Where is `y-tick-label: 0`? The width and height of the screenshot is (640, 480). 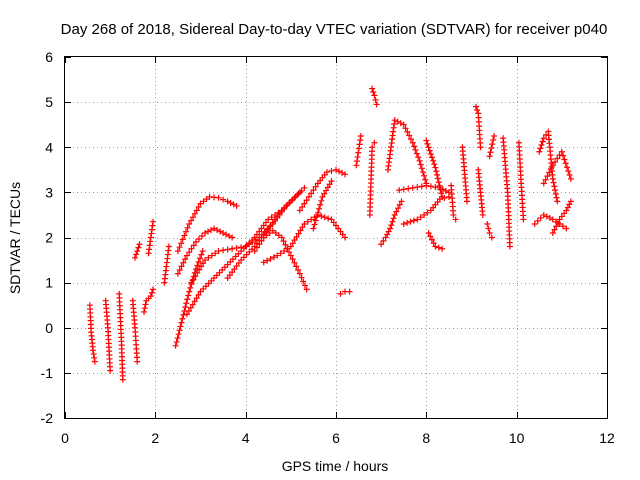 y-tick-label: 0 is located at coordinates (49, 328).